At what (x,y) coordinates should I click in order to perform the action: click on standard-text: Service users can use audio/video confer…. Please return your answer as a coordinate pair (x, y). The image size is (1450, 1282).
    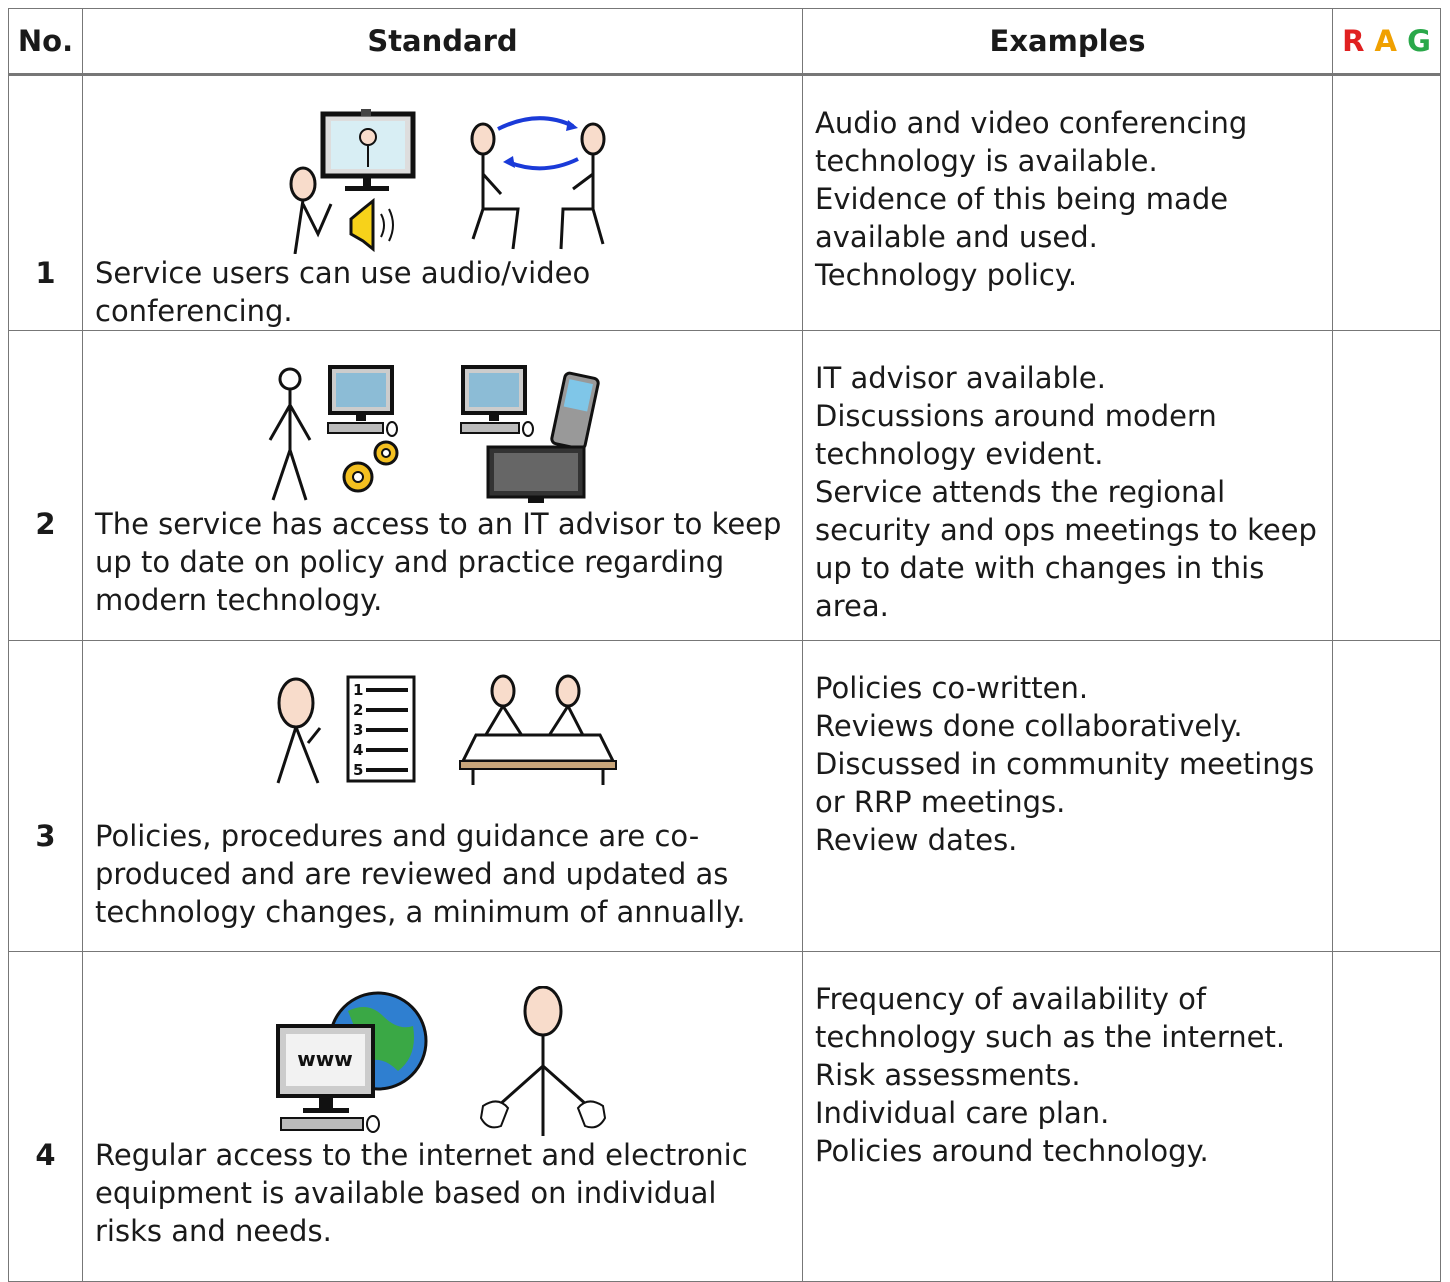
    Looking at the image, I should click on (343, 292).